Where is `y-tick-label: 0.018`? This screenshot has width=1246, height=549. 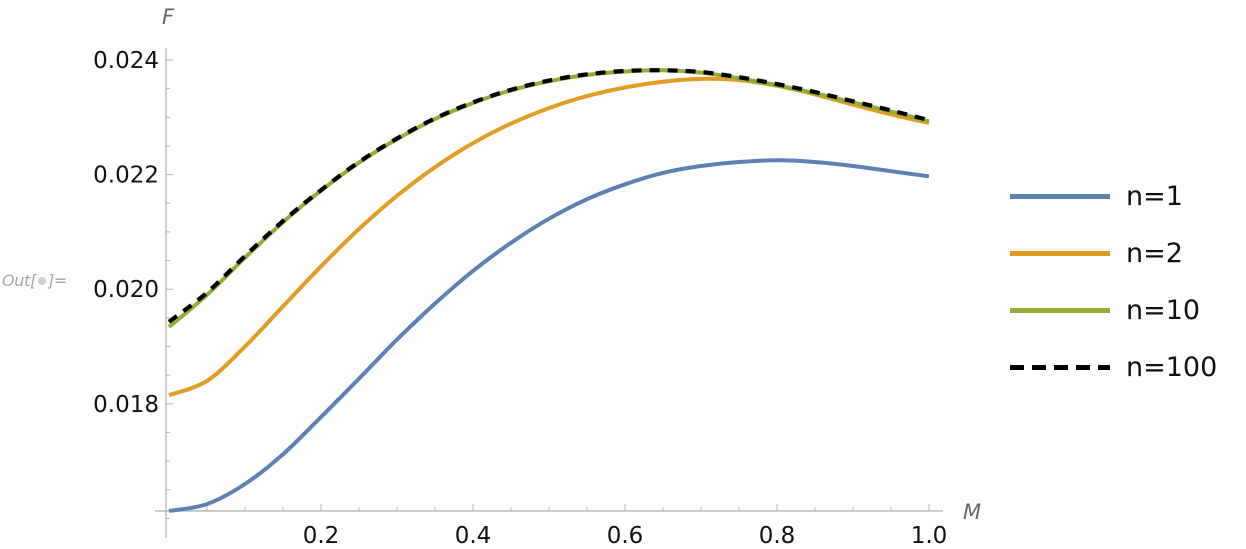
y-tick-label: 0.018 is located at coordinates (126, 405).